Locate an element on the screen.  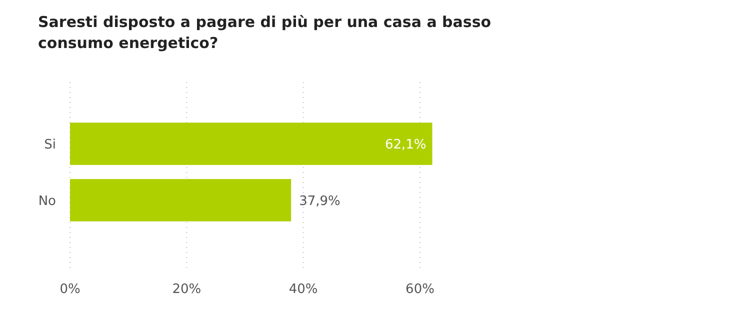
x-tick-label: 60% is located at coordinates (420, 289).